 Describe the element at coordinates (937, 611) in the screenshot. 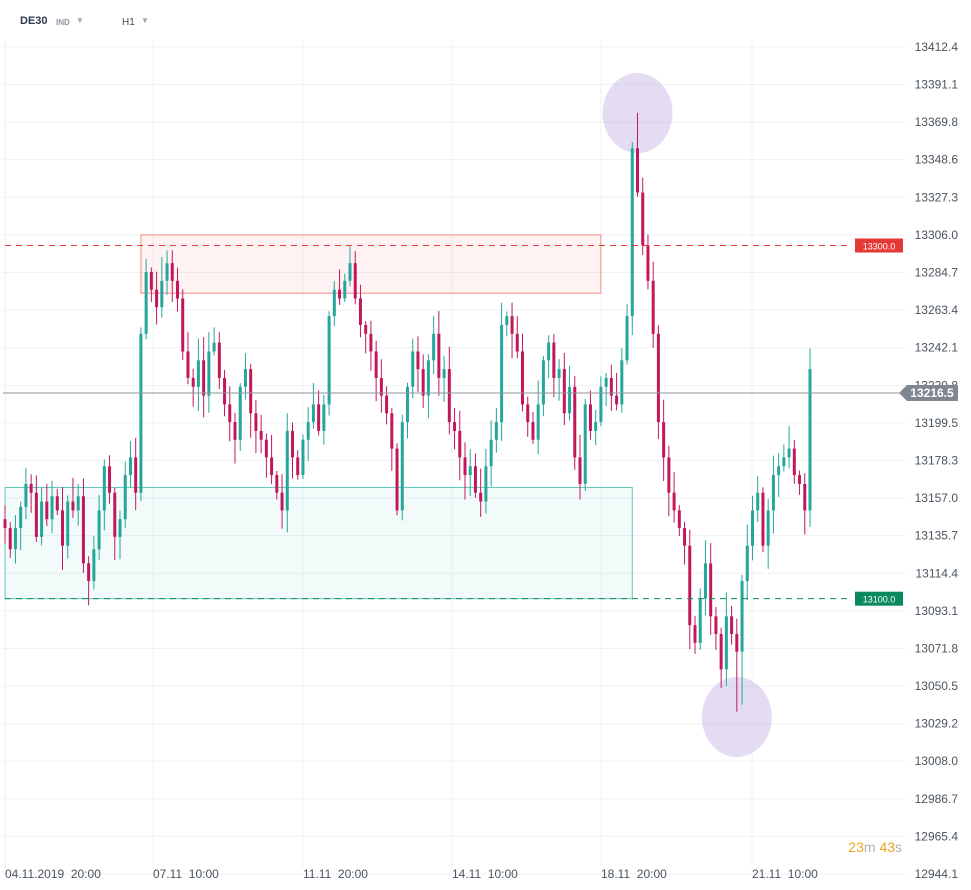

I see `y-tick-label: 13093.1` at that location.